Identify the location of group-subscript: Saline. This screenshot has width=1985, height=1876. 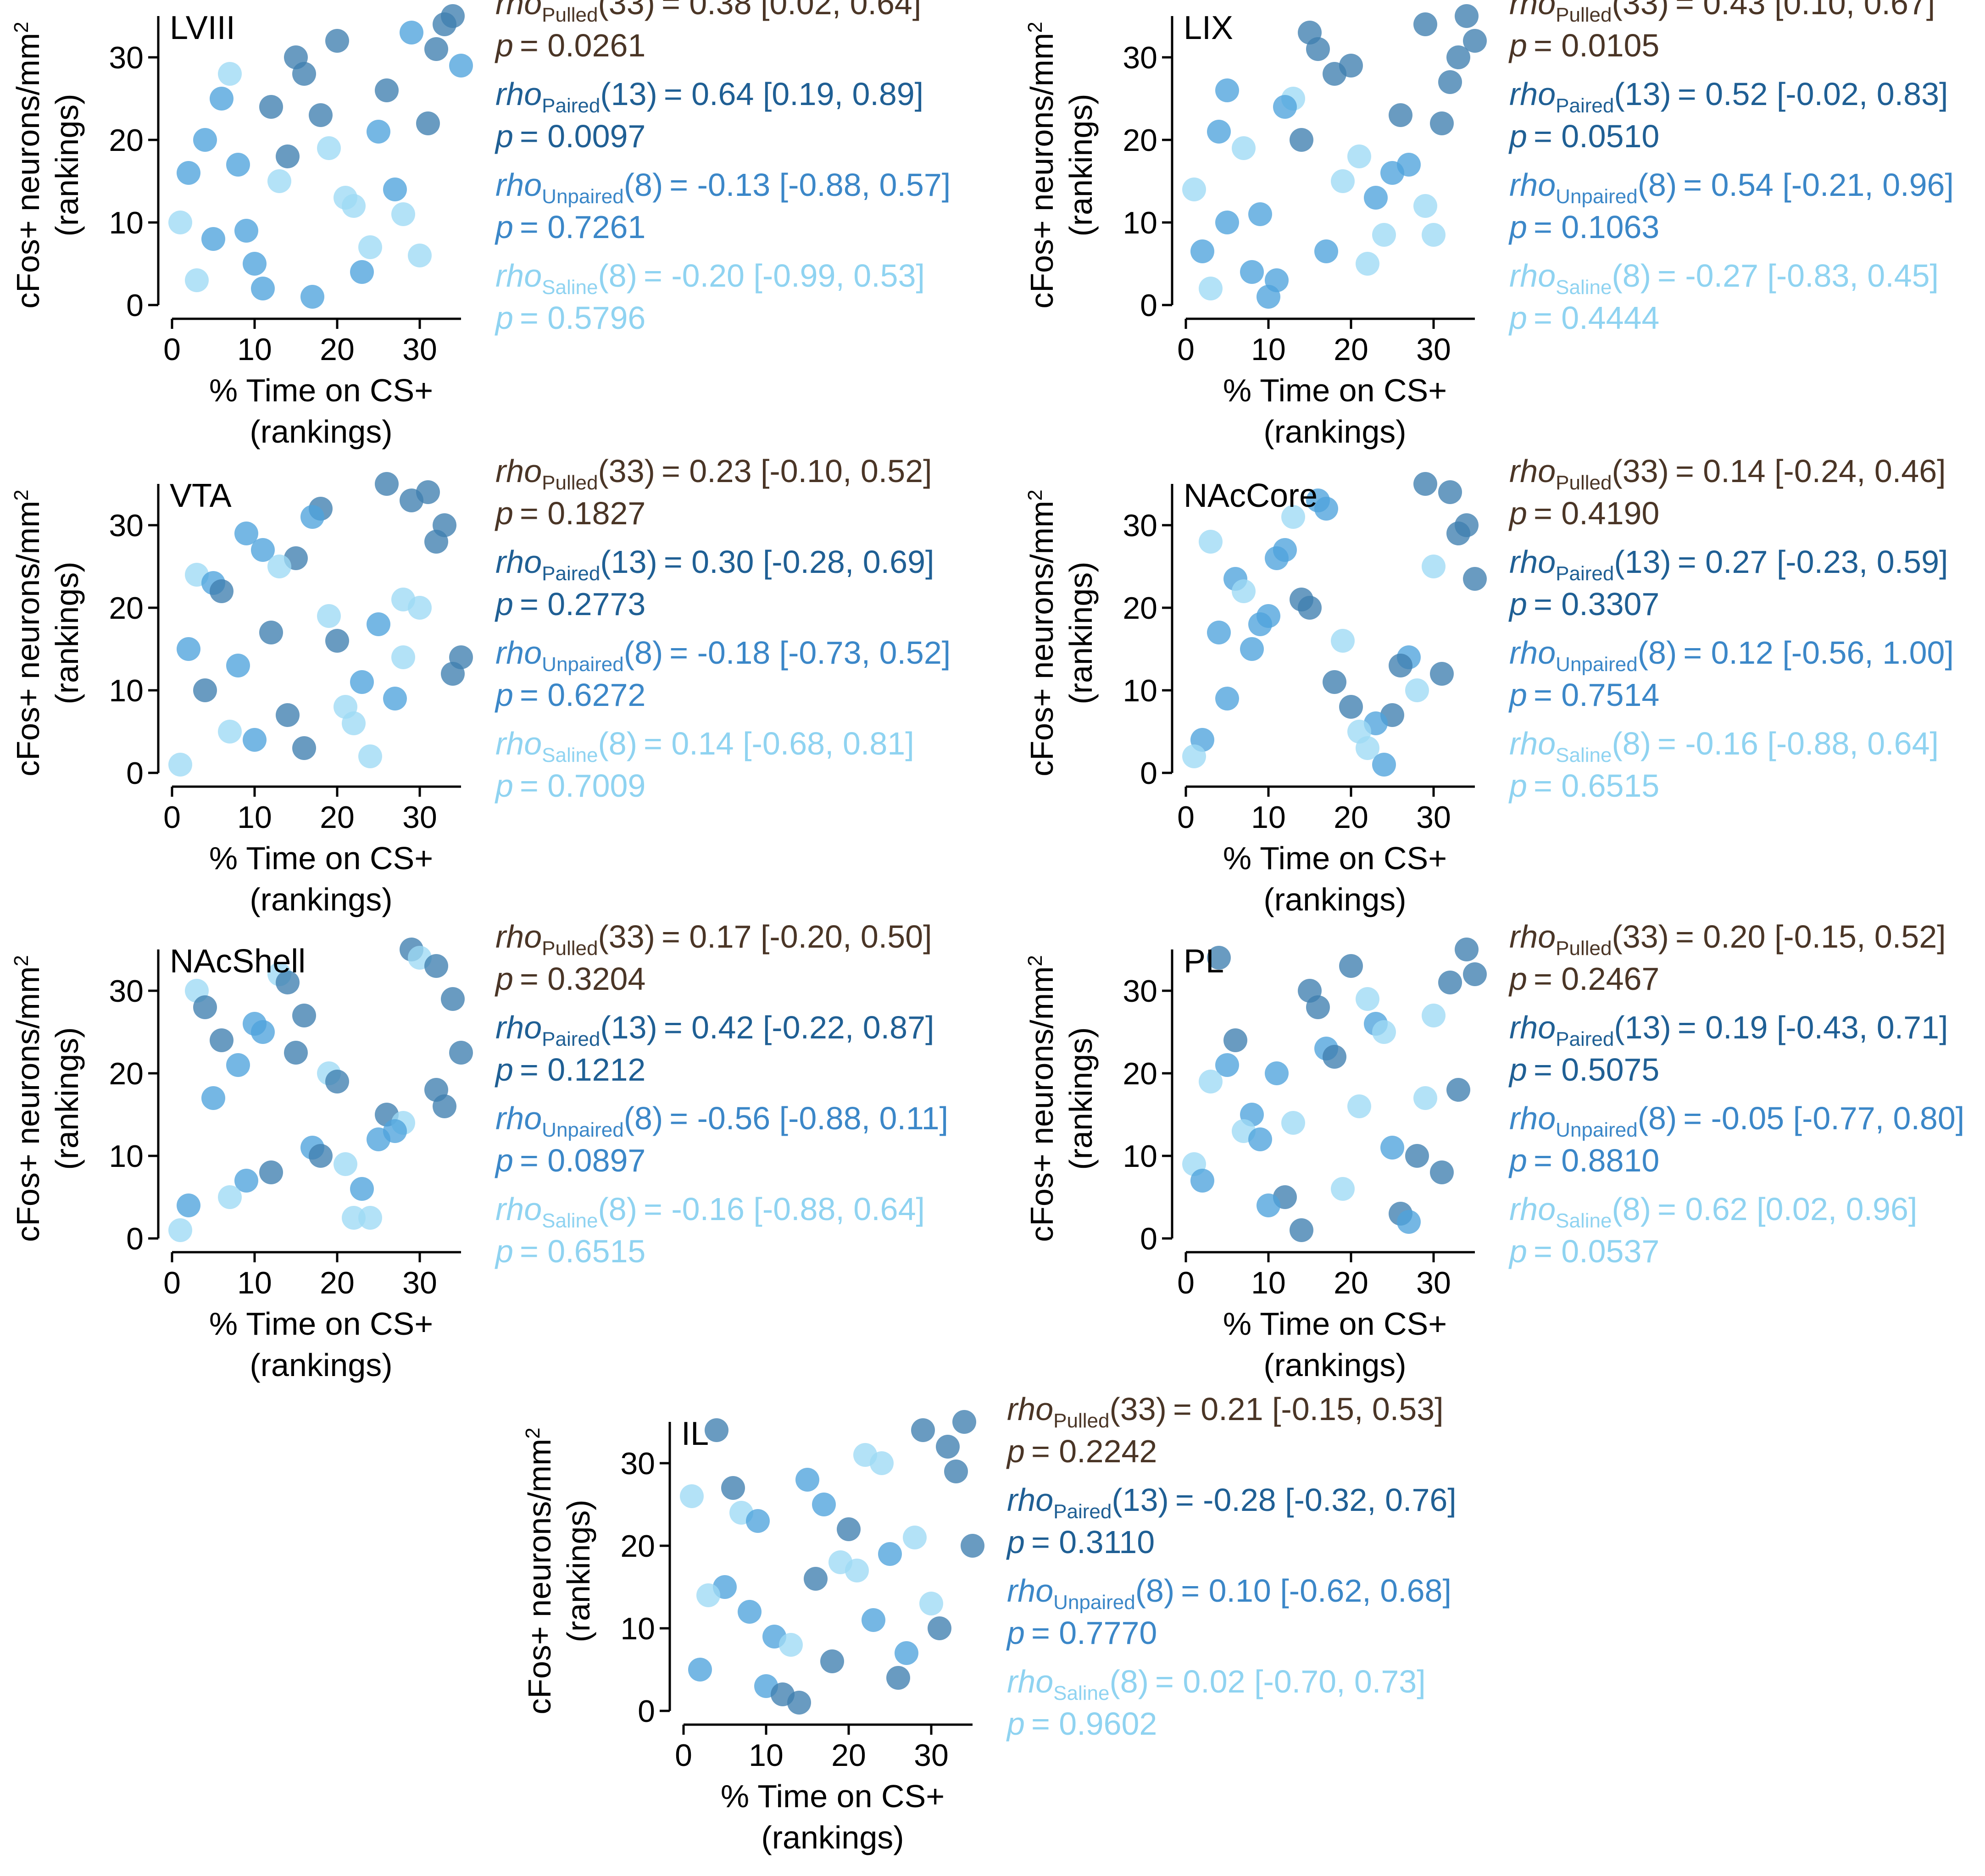
(1584, 755).